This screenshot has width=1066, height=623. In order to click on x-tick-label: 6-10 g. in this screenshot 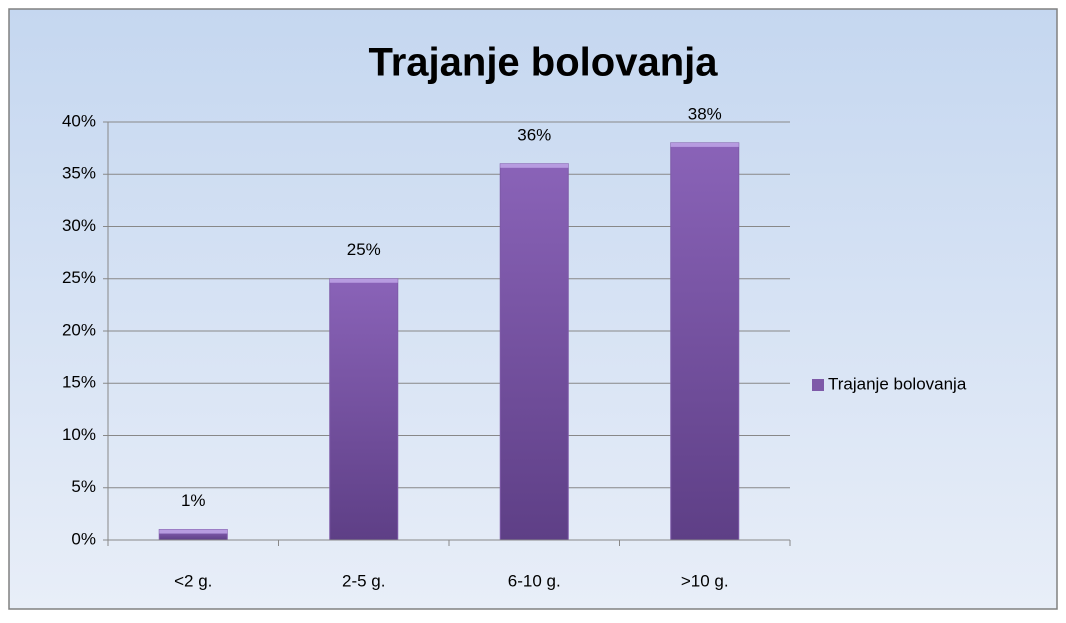, I will do `click(534, 580)`.